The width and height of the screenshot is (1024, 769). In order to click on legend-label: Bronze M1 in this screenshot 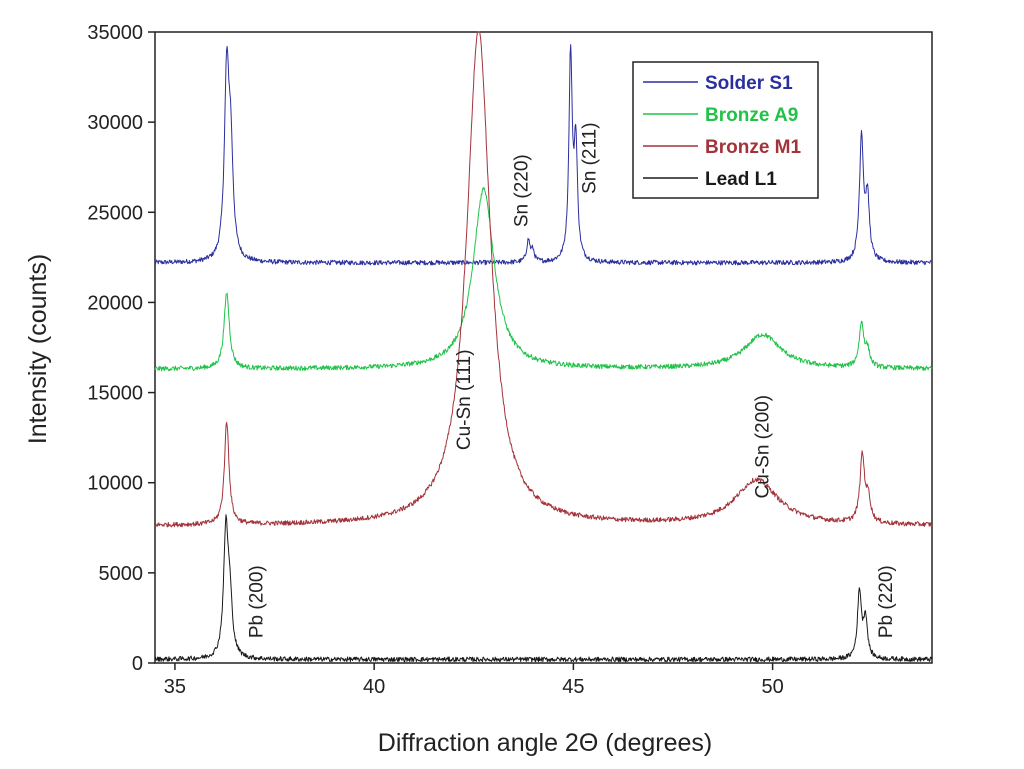, I will do `click(753, 147)`.